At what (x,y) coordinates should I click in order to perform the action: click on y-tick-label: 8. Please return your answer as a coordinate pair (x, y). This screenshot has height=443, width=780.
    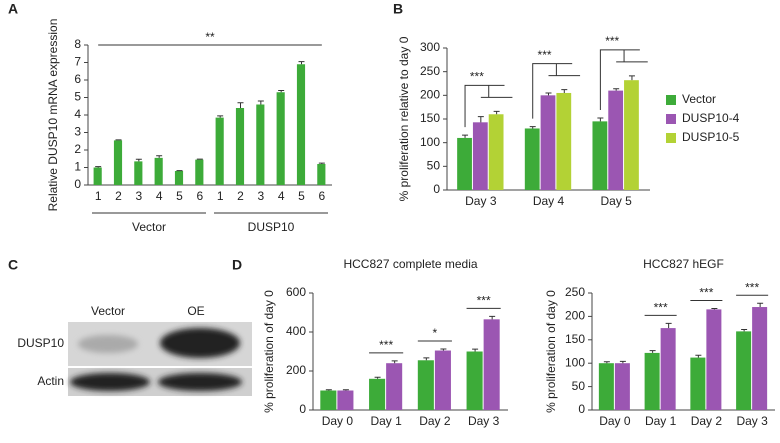
    Looking at the image, I should click on (77, 44).